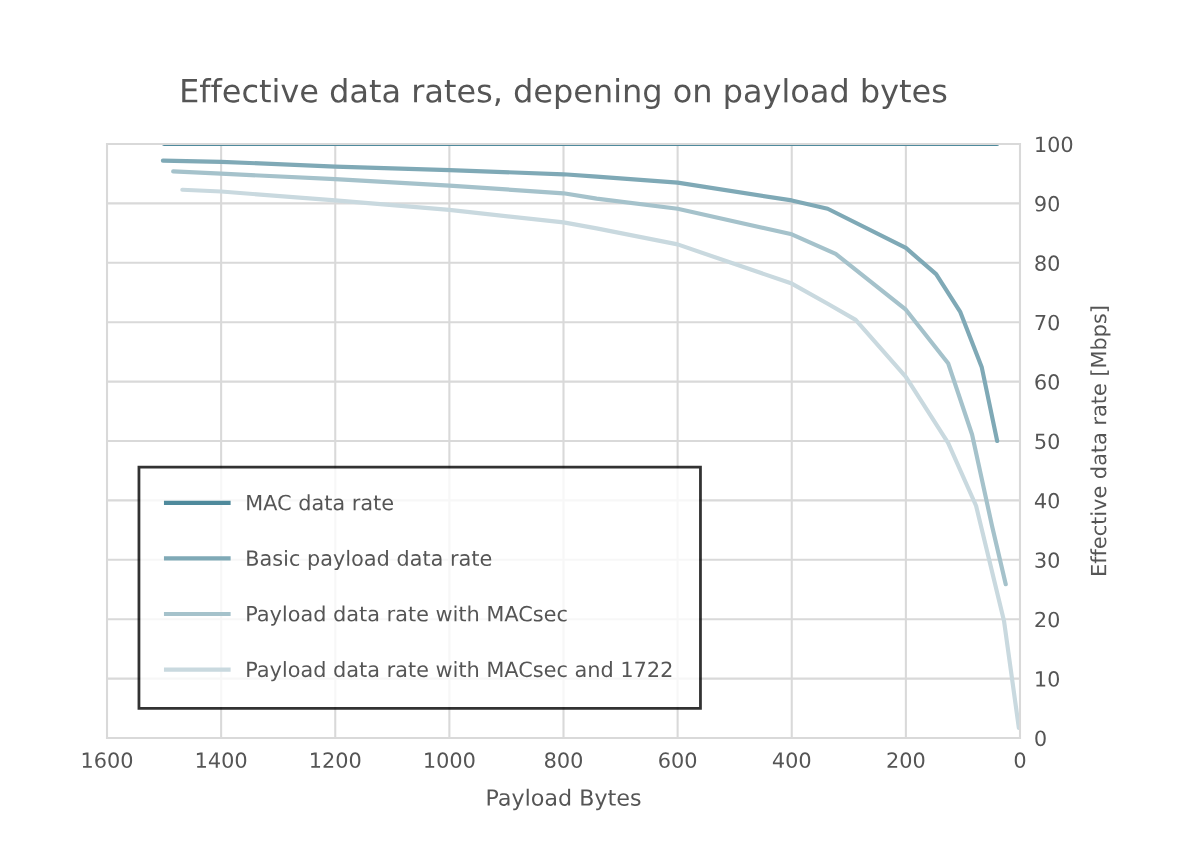 The height and width of the screenshot is (847, 1181). What do you see at coordinates (1047, 441) in the screenshot?
I see `y-tick-label: 50` at bounding box center [1047, 441].